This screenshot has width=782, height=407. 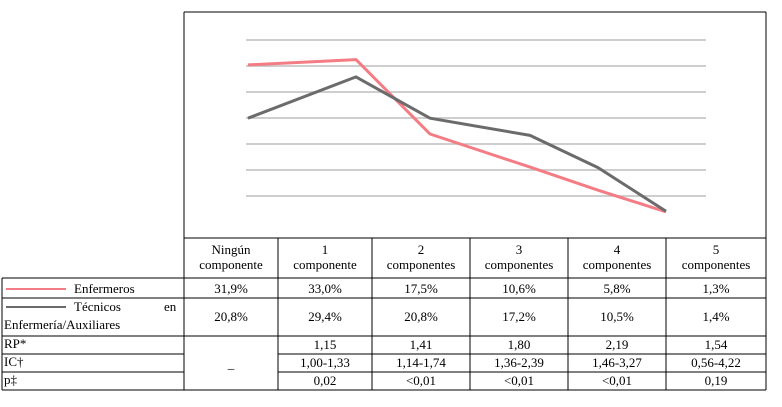 I want to click on stat-row-0-value-3: 2,19, so click(x=617, y=344).